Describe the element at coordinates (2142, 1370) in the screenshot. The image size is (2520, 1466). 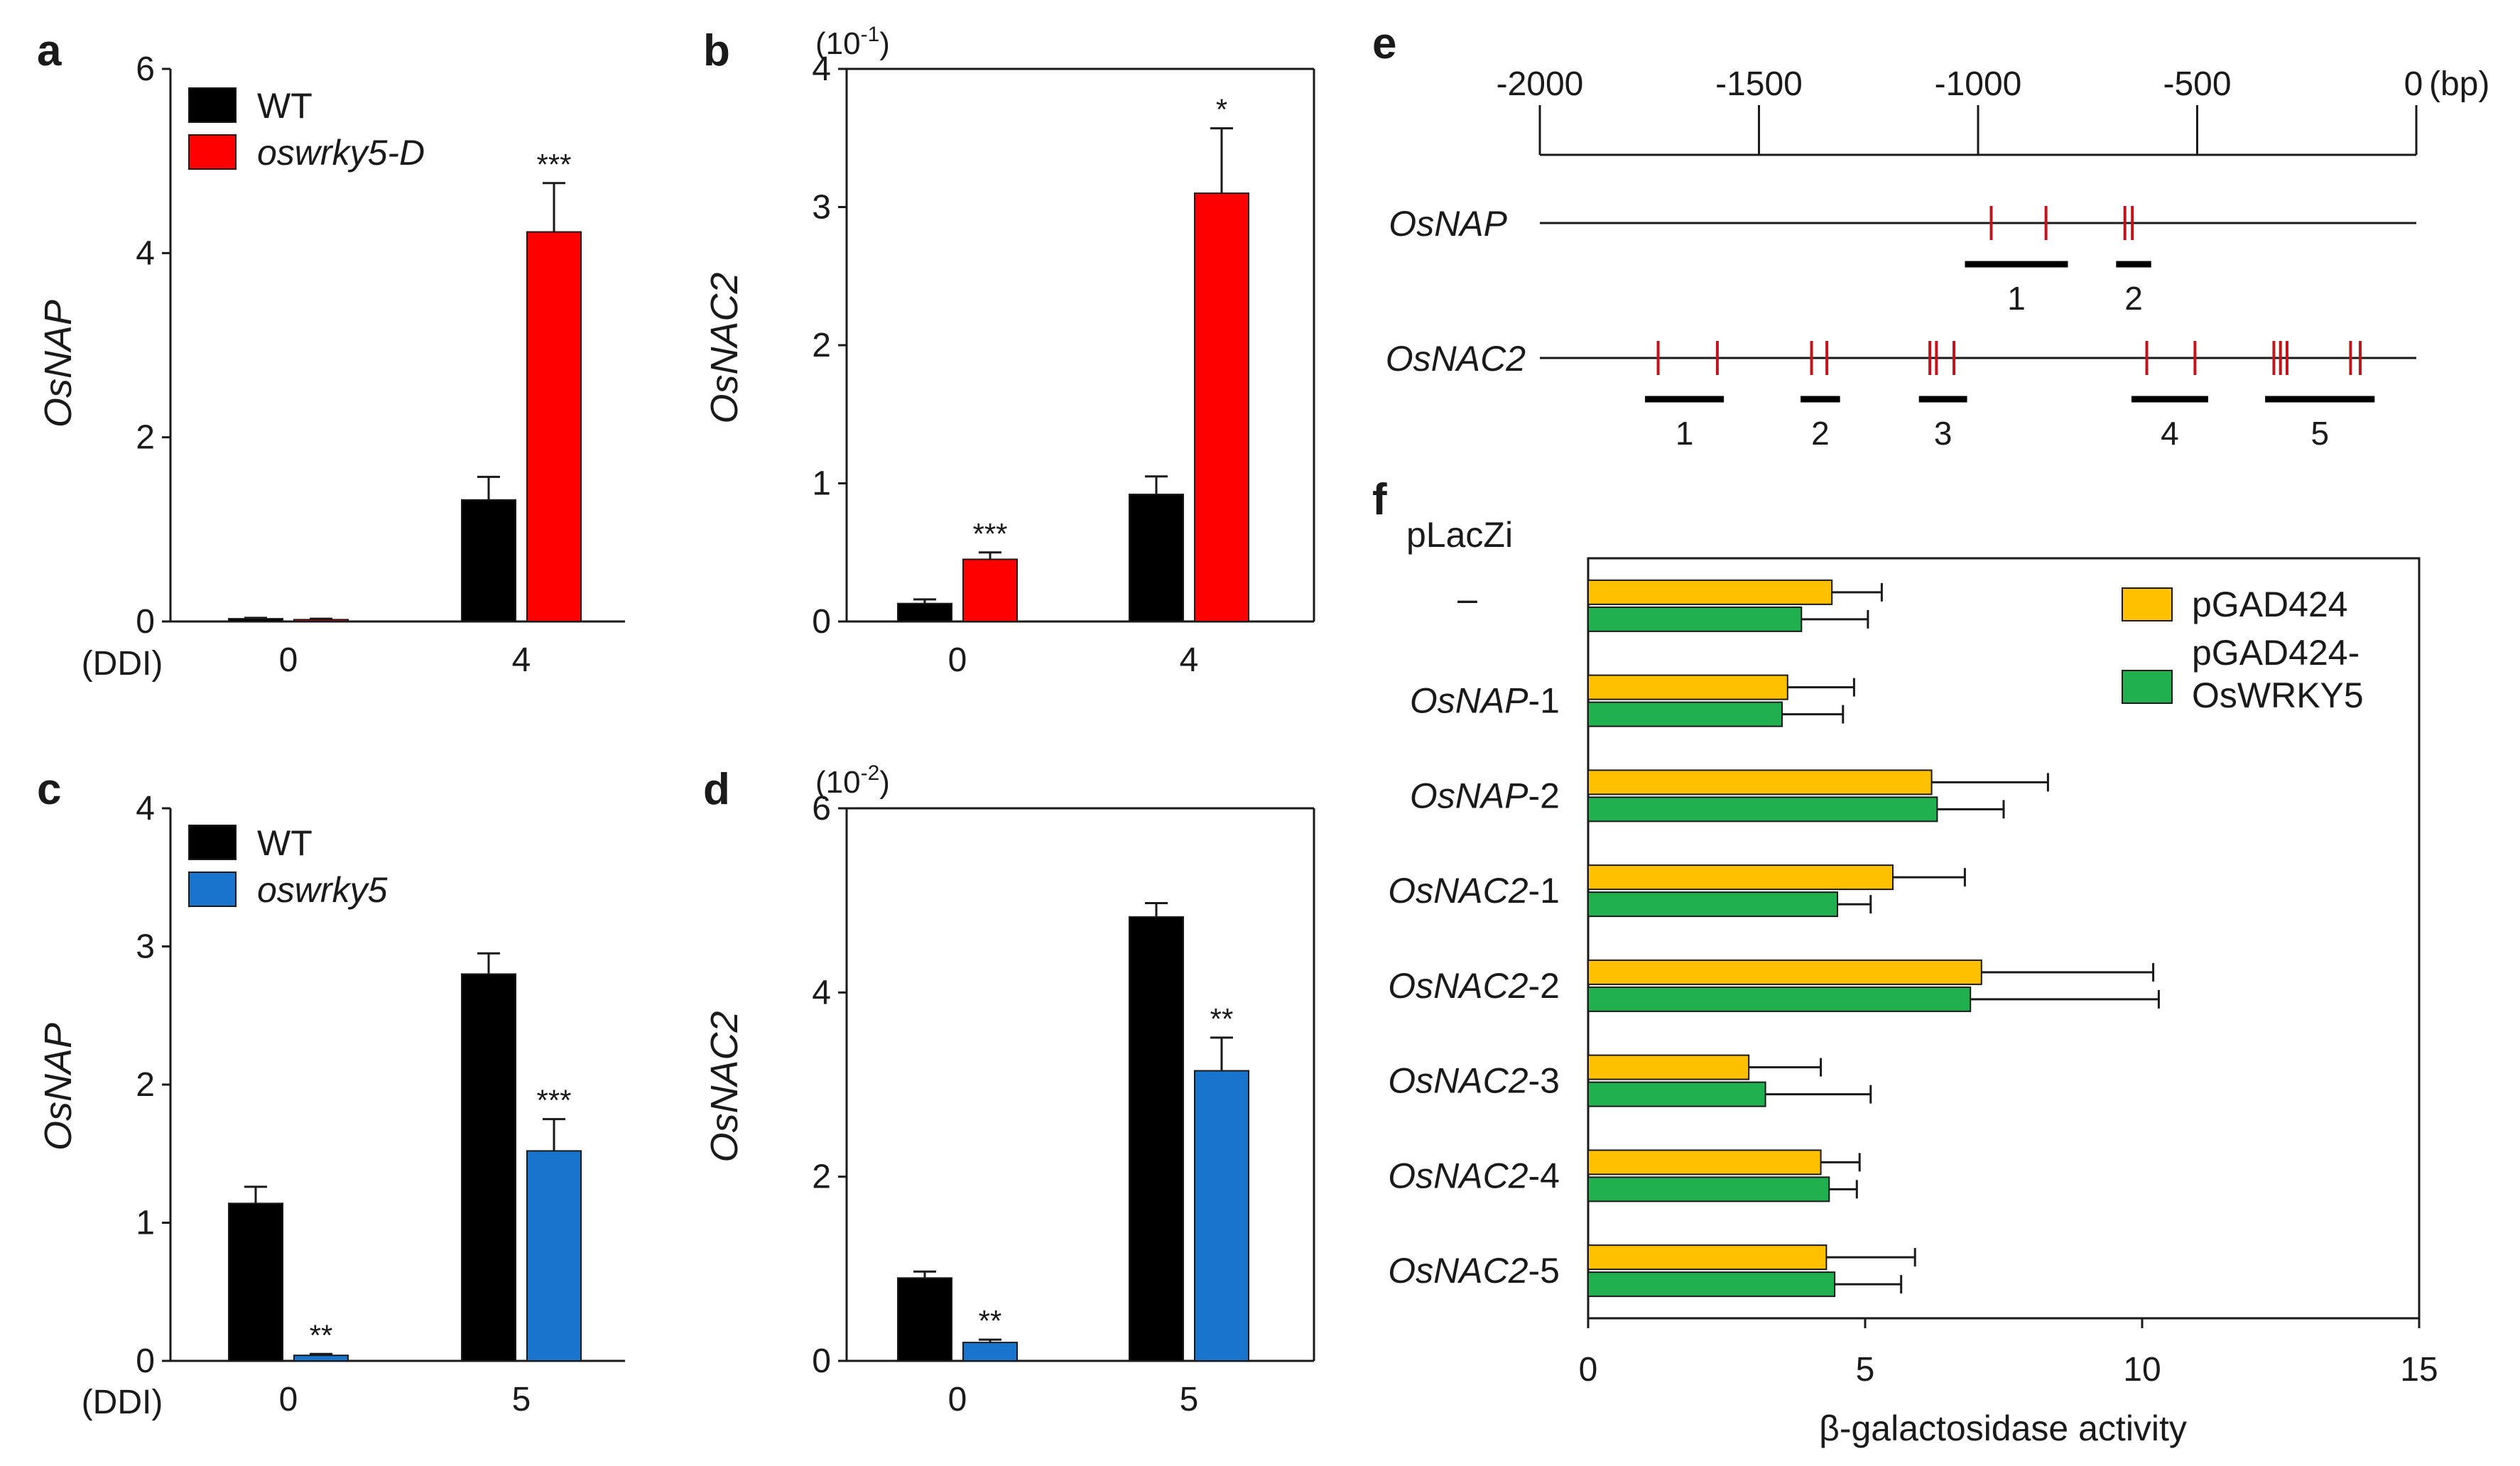
I see `x-tick-label: 10` at that location.